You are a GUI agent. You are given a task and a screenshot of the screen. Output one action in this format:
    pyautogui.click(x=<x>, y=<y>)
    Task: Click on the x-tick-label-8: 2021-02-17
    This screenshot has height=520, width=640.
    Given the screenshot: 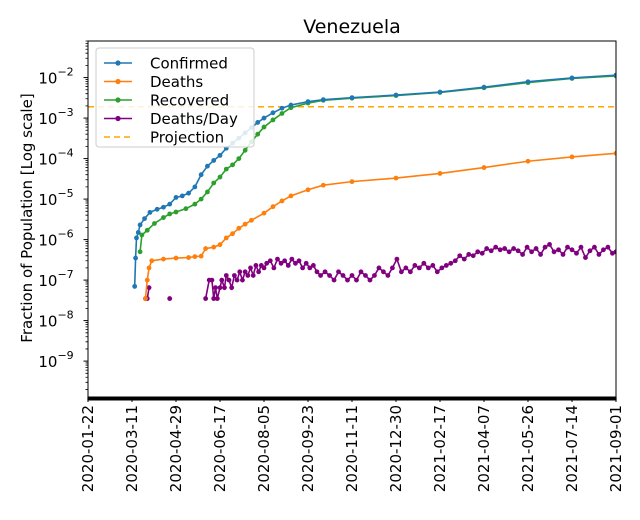 What is the action you would take?
    pyautogui.click(x=440, y=448)
    